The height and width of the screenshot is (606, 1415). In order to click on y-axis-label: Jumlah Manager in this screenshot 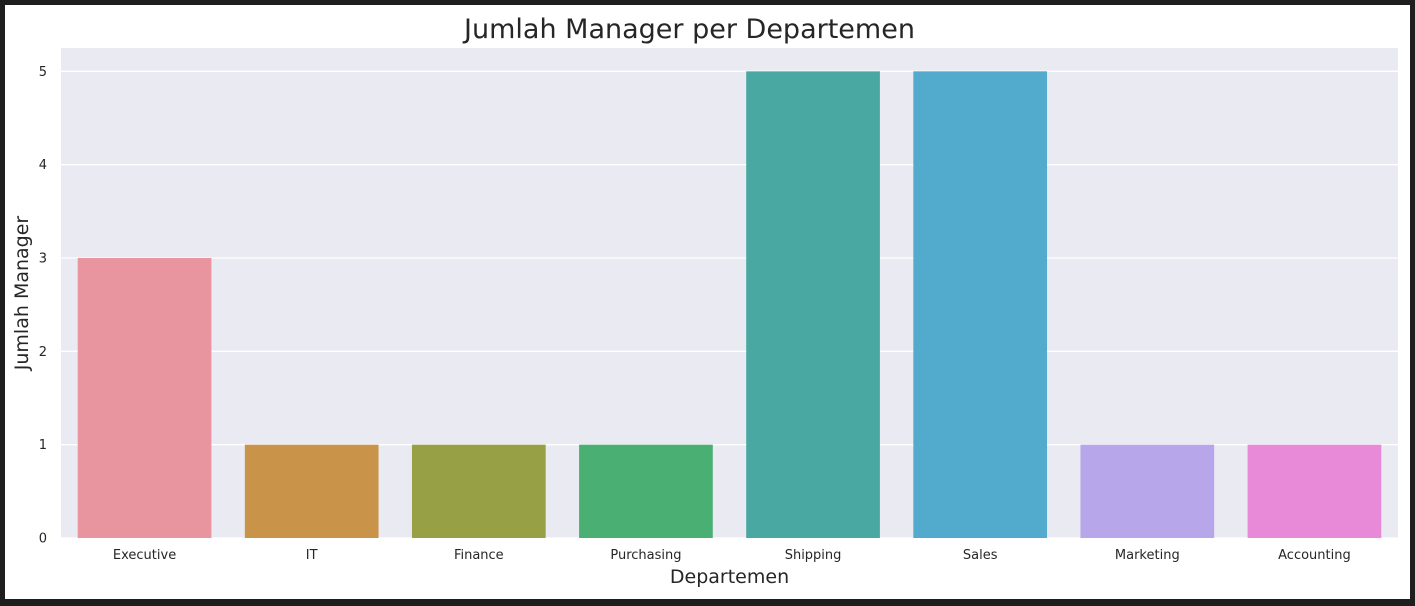, I will do `click(22, 294)`.